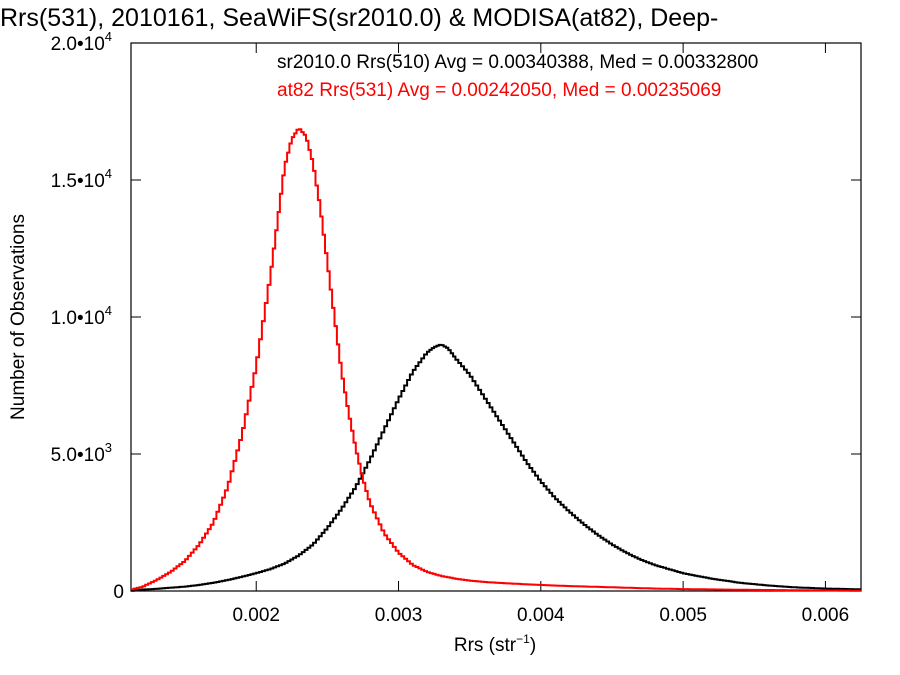 This screenshot has width=900, height=675. I want to click on y-tick-label: 0, so click(118, 592).